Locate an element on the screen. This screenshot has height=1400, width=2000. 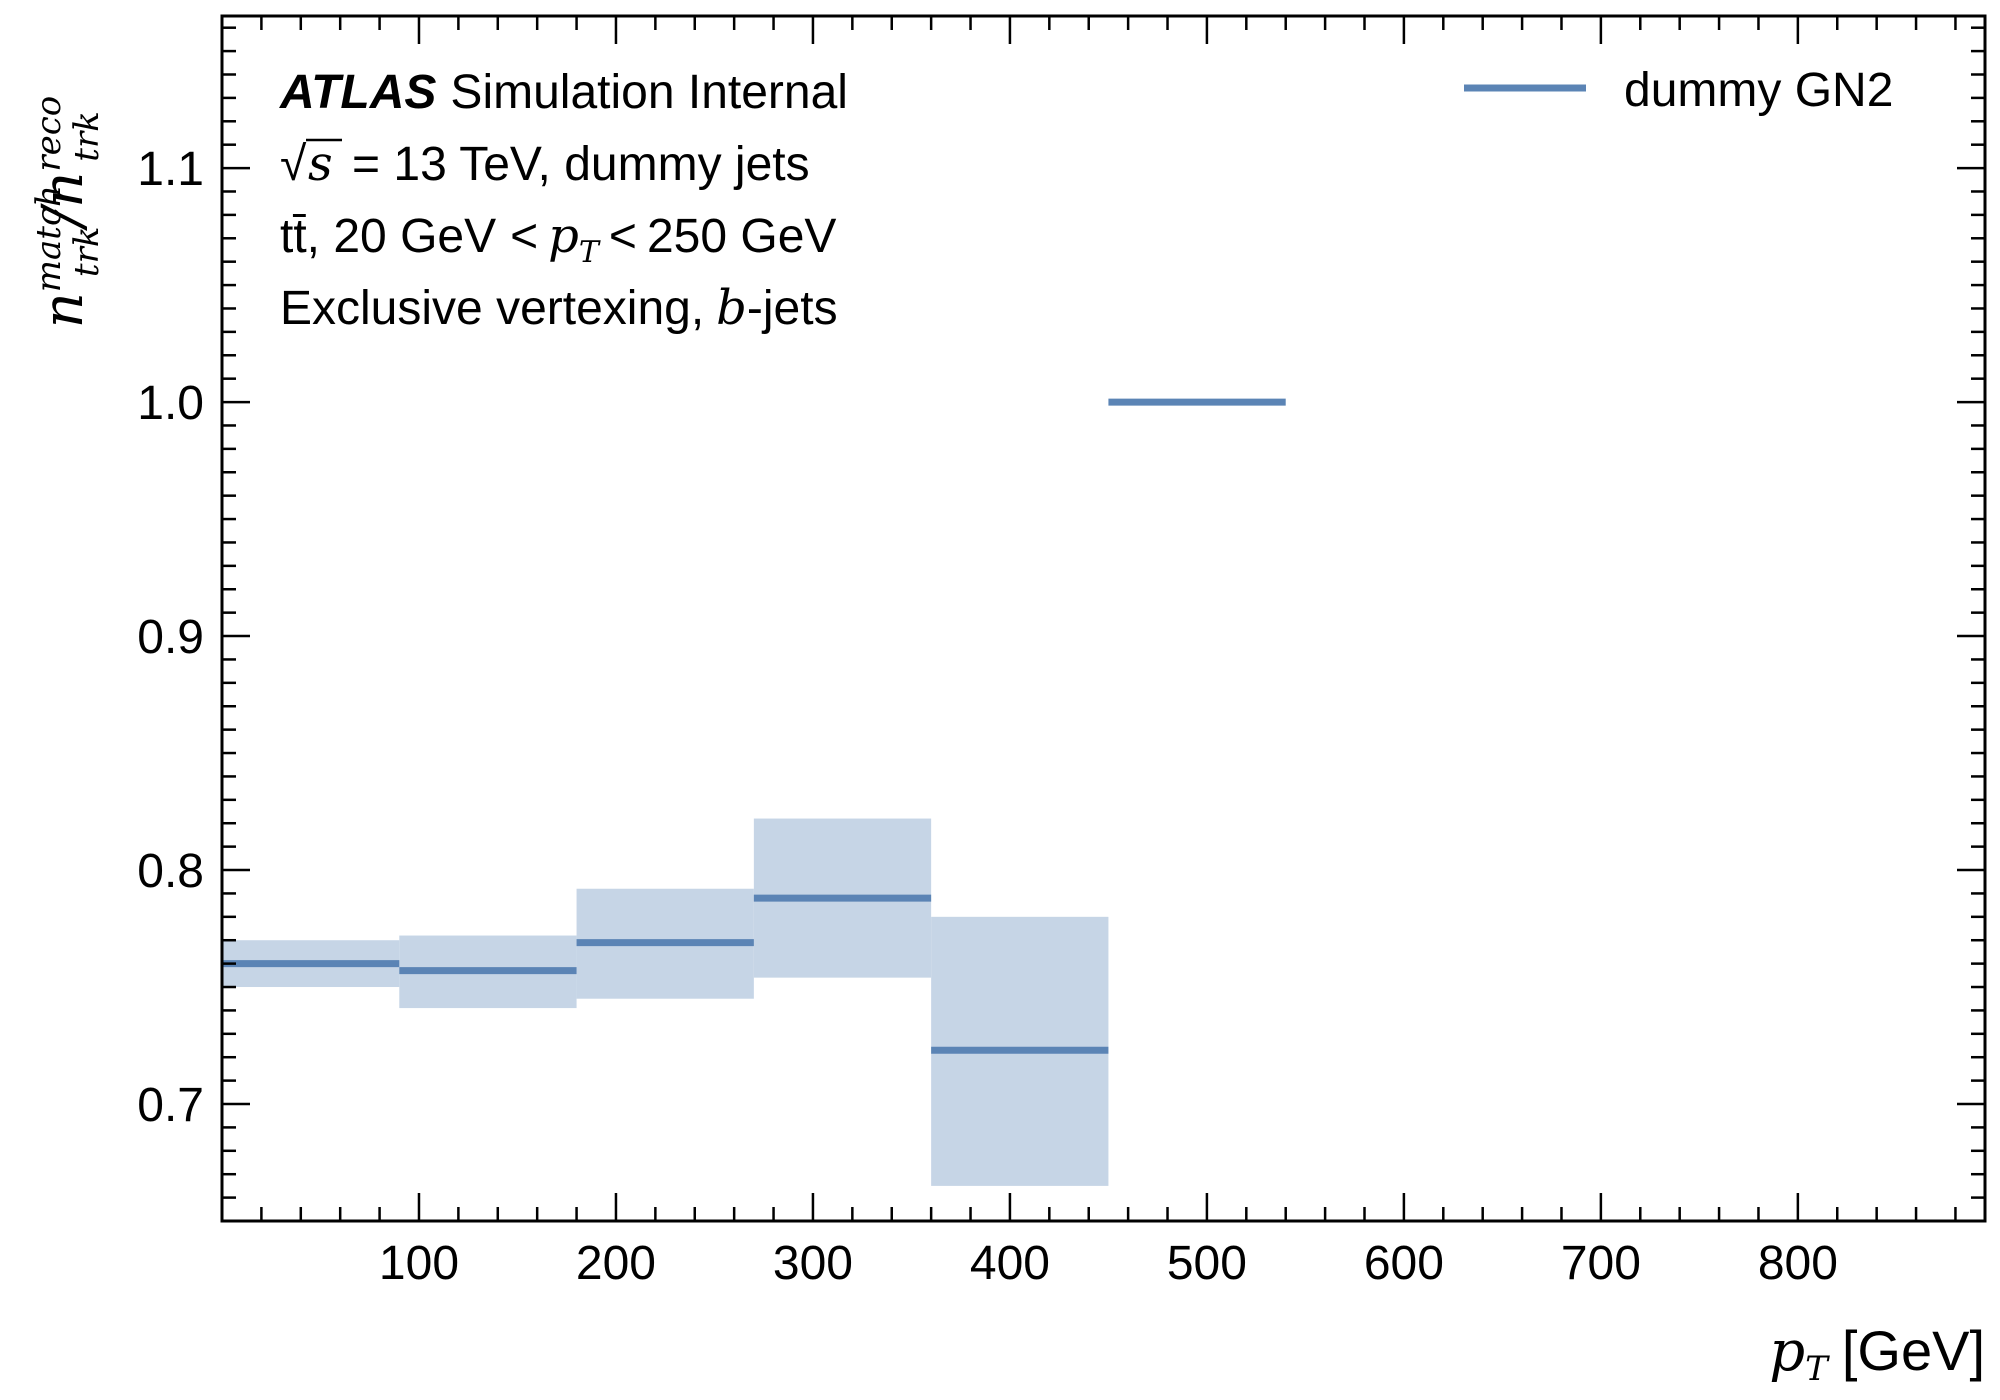
y-tick-label: 0.9 is located at coordinates (170, 637).